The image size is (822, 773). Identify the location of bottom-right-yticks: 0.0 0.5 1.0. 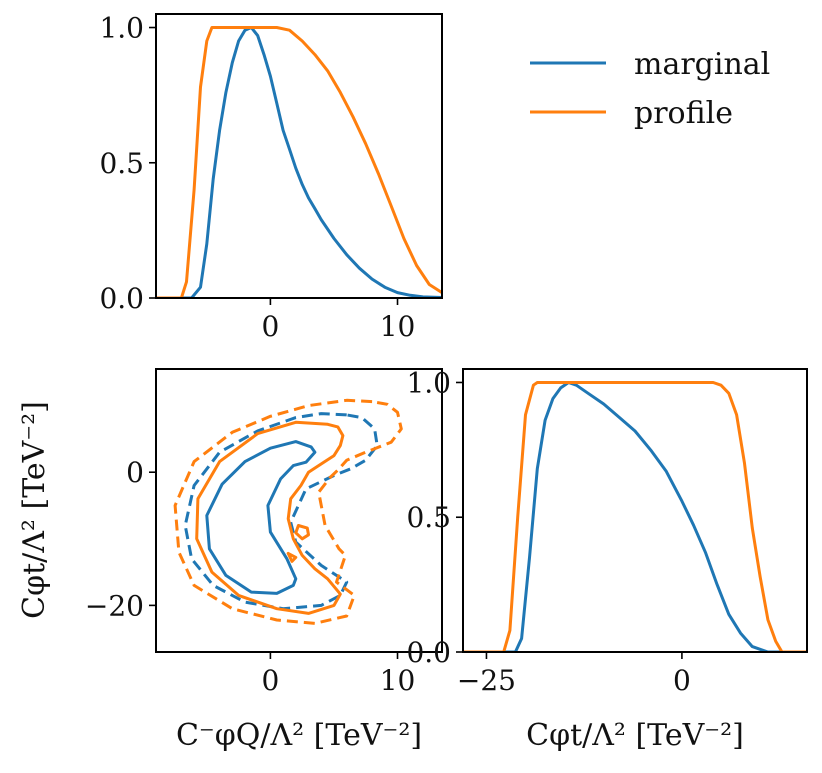
(434, 517).